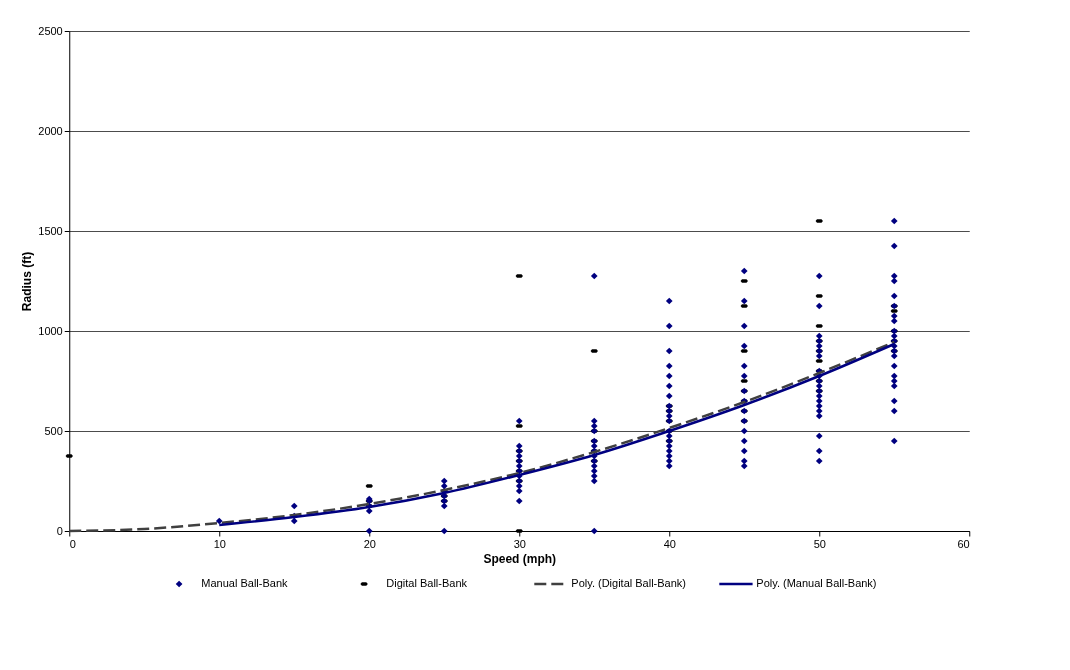  I want to click on x-tick-label: 60, so click(963, 543).